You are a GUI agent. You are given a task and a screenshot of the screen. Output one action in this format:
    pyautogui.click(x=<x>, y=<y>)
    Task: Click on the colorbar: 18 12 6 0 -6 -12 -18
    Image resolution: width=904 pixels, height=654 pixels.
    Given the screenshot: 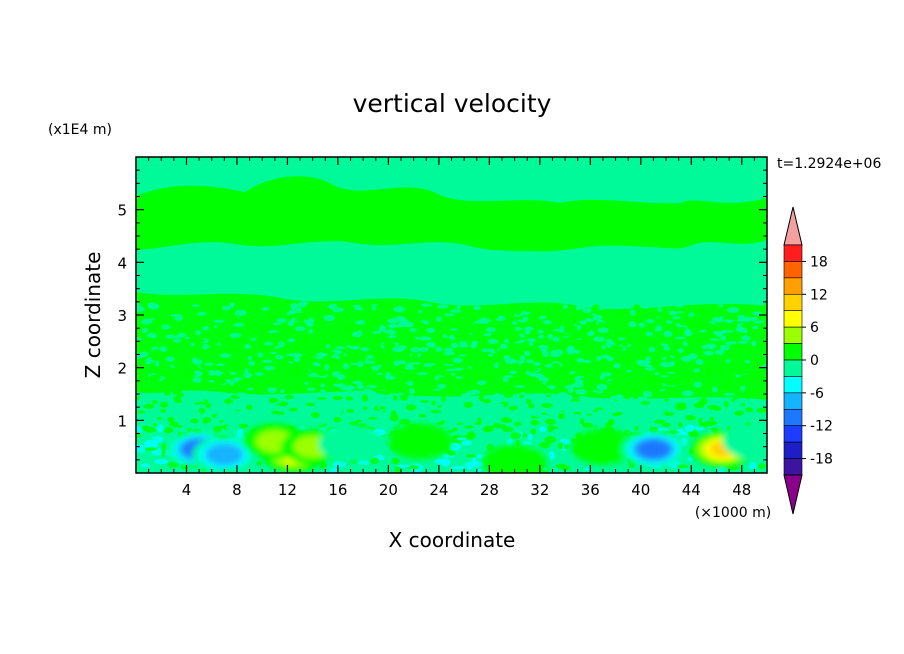 What is the action you would take?
    pyautogui.click(x=808, y=360)
    